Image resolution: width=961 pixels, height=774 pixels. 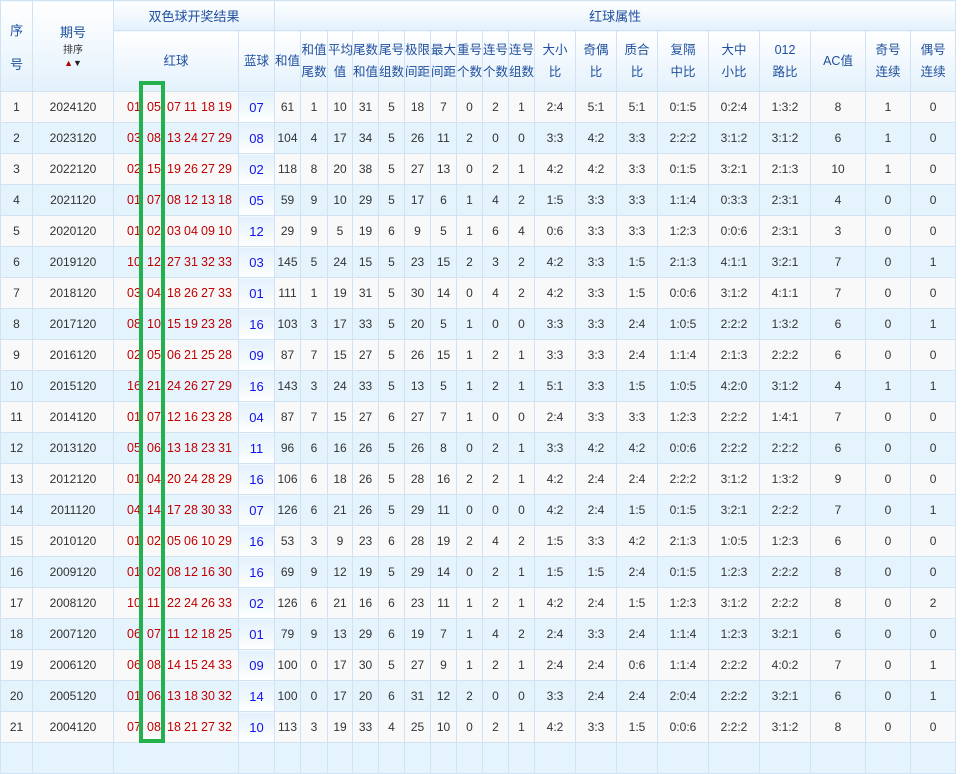 I want to click on attr-cell: 13, so click(x=340, y=634).